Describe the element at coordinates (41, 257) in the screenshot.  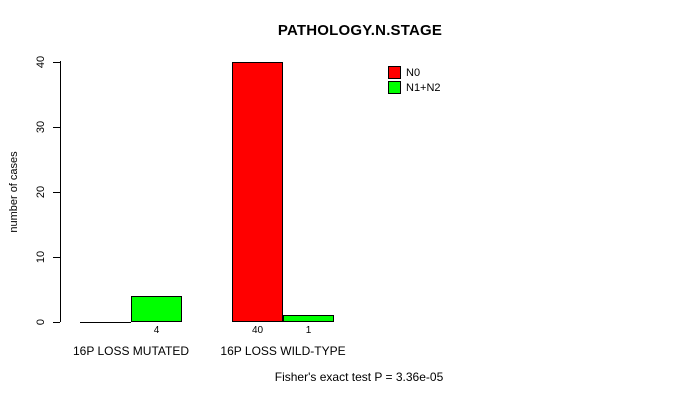
I see `y-tick-label-10: 10` at that location.